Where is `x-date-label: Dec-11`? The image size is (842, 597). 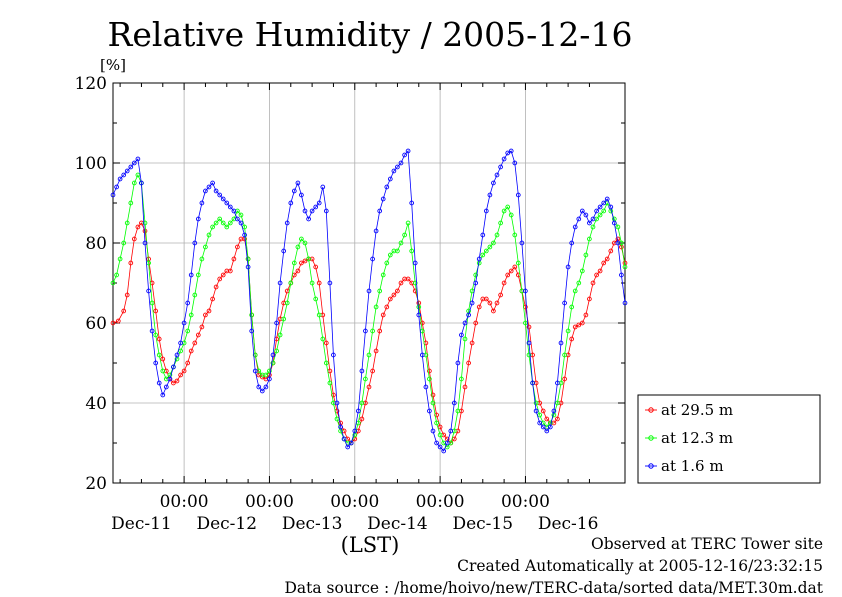
x-date-label: Dec-11 is located at coordinates (141, 524).